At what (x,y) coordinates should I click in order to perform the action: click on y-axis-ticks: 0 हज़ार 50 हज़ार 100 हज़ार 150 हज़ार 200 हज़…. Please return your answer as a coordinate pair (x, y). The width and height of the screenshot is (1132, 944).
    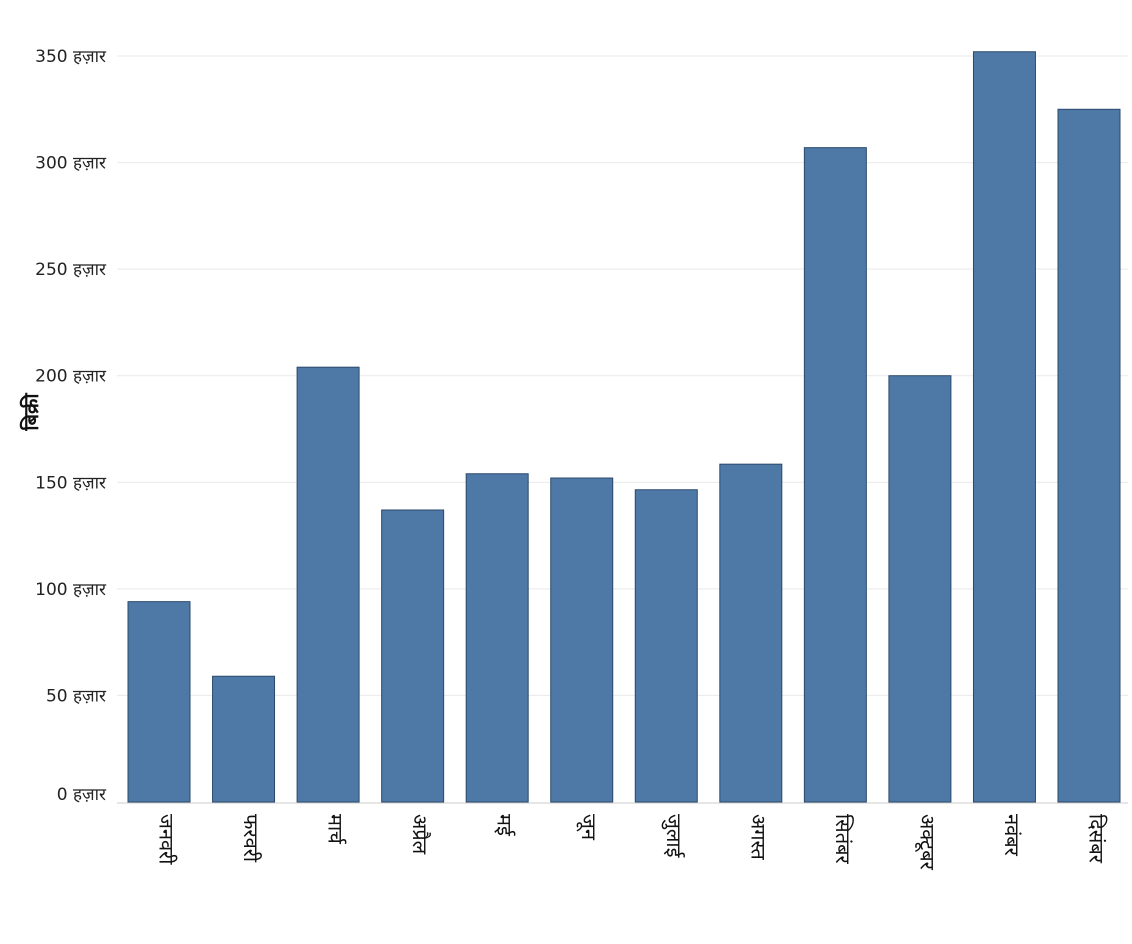
    Looking at the image, I should click on (71, 426).